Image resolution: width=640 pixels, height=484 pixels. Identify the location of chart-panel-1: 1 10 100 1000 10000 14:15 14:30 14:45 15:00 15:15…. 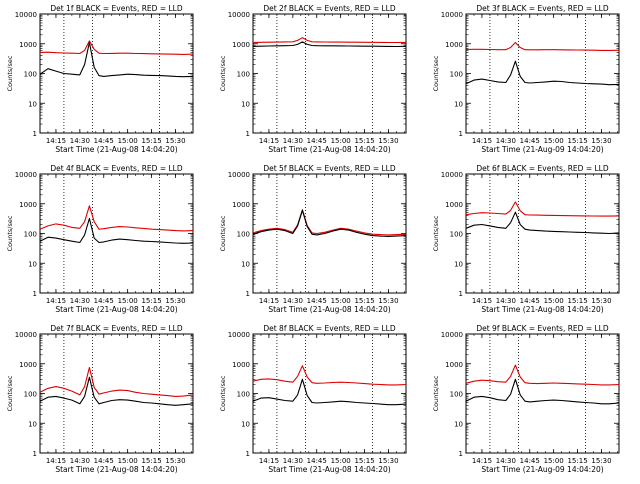
(100, 79).